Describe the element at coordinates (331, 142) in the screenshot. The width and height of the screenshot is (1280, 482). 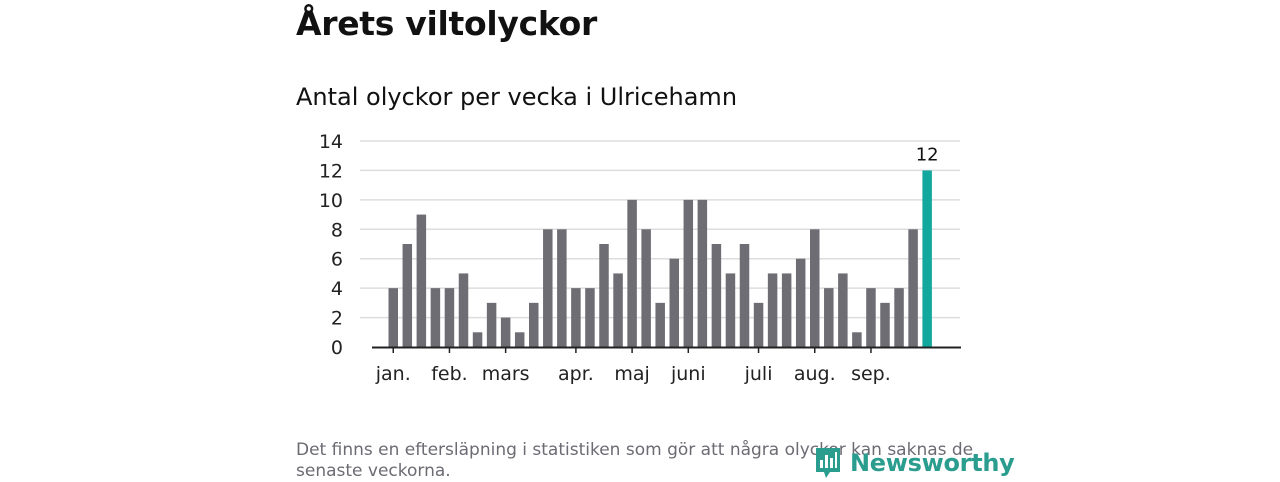
I see `y-tick-label: 14` at that location.